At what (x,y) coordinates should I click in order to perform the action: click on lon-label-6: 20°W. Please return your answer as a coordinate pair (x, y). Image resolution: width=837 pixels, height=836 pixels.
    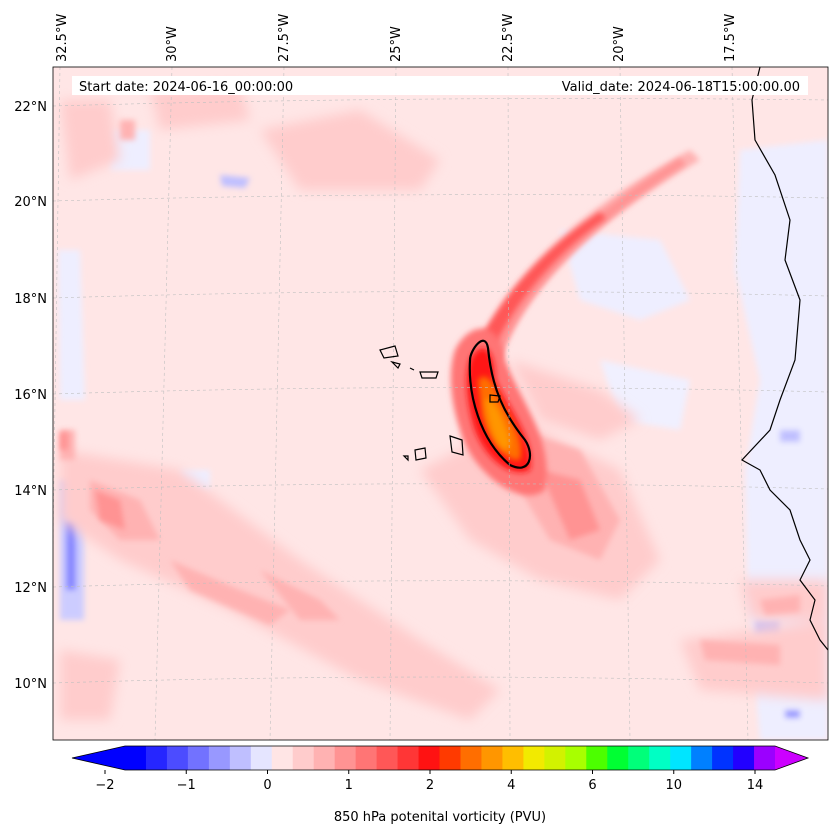
    Looking at the image, I should click on (619, 44).